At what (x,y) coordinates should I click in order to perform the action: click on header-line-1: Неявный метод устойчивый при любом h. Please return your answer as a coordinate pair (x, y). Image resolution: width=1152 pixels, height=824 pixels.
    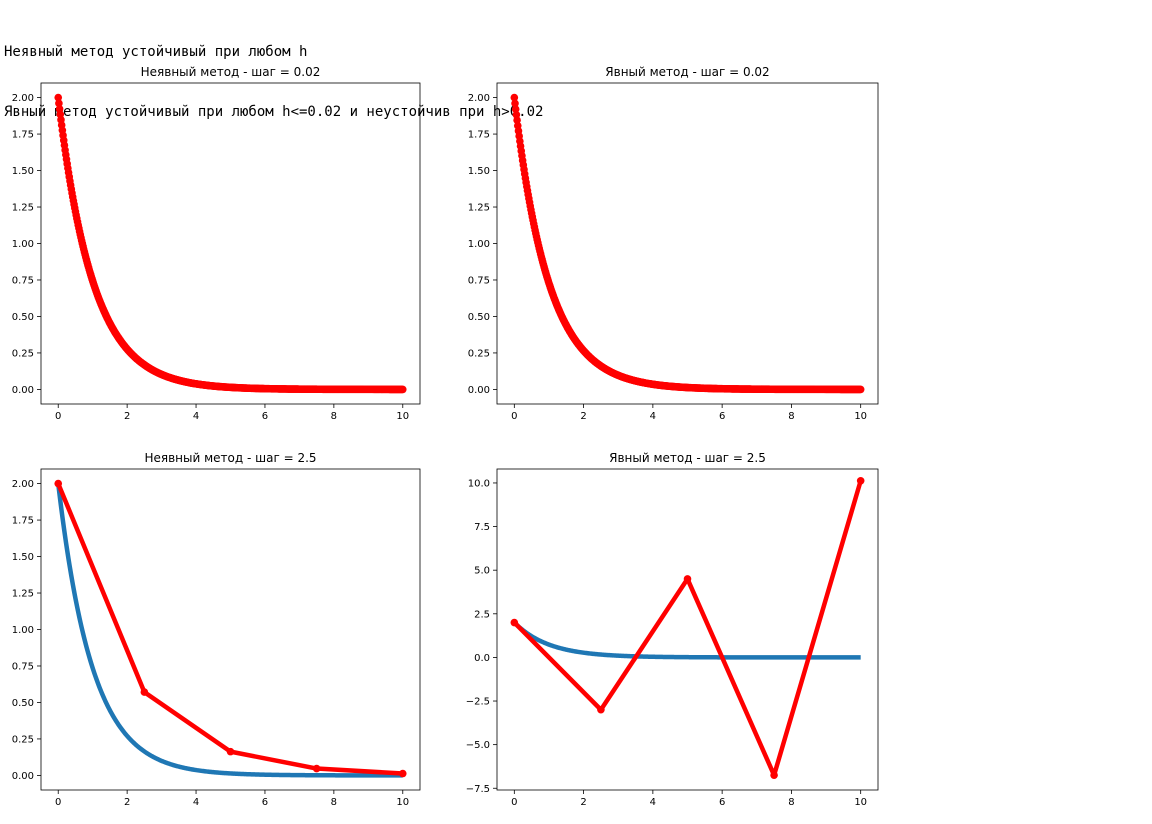
    Looking at the image, I should click on (156, 52).